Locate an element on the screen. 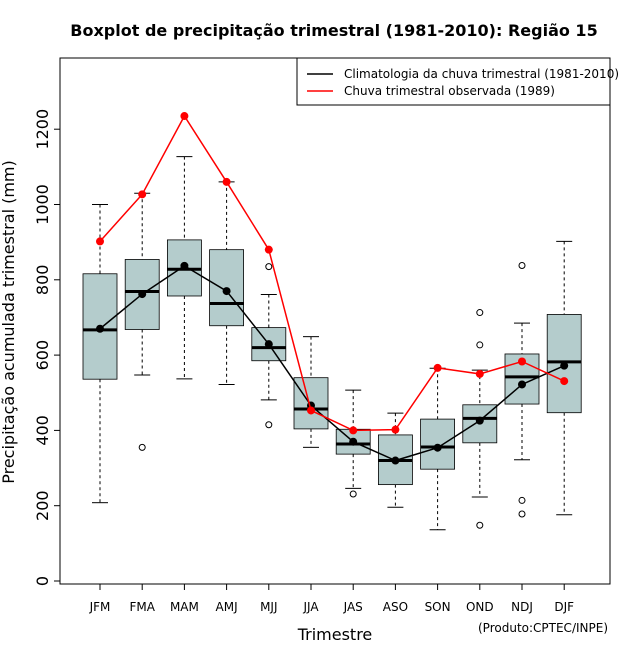  x-tick-label: JAS is located at coordinates (353, 607).